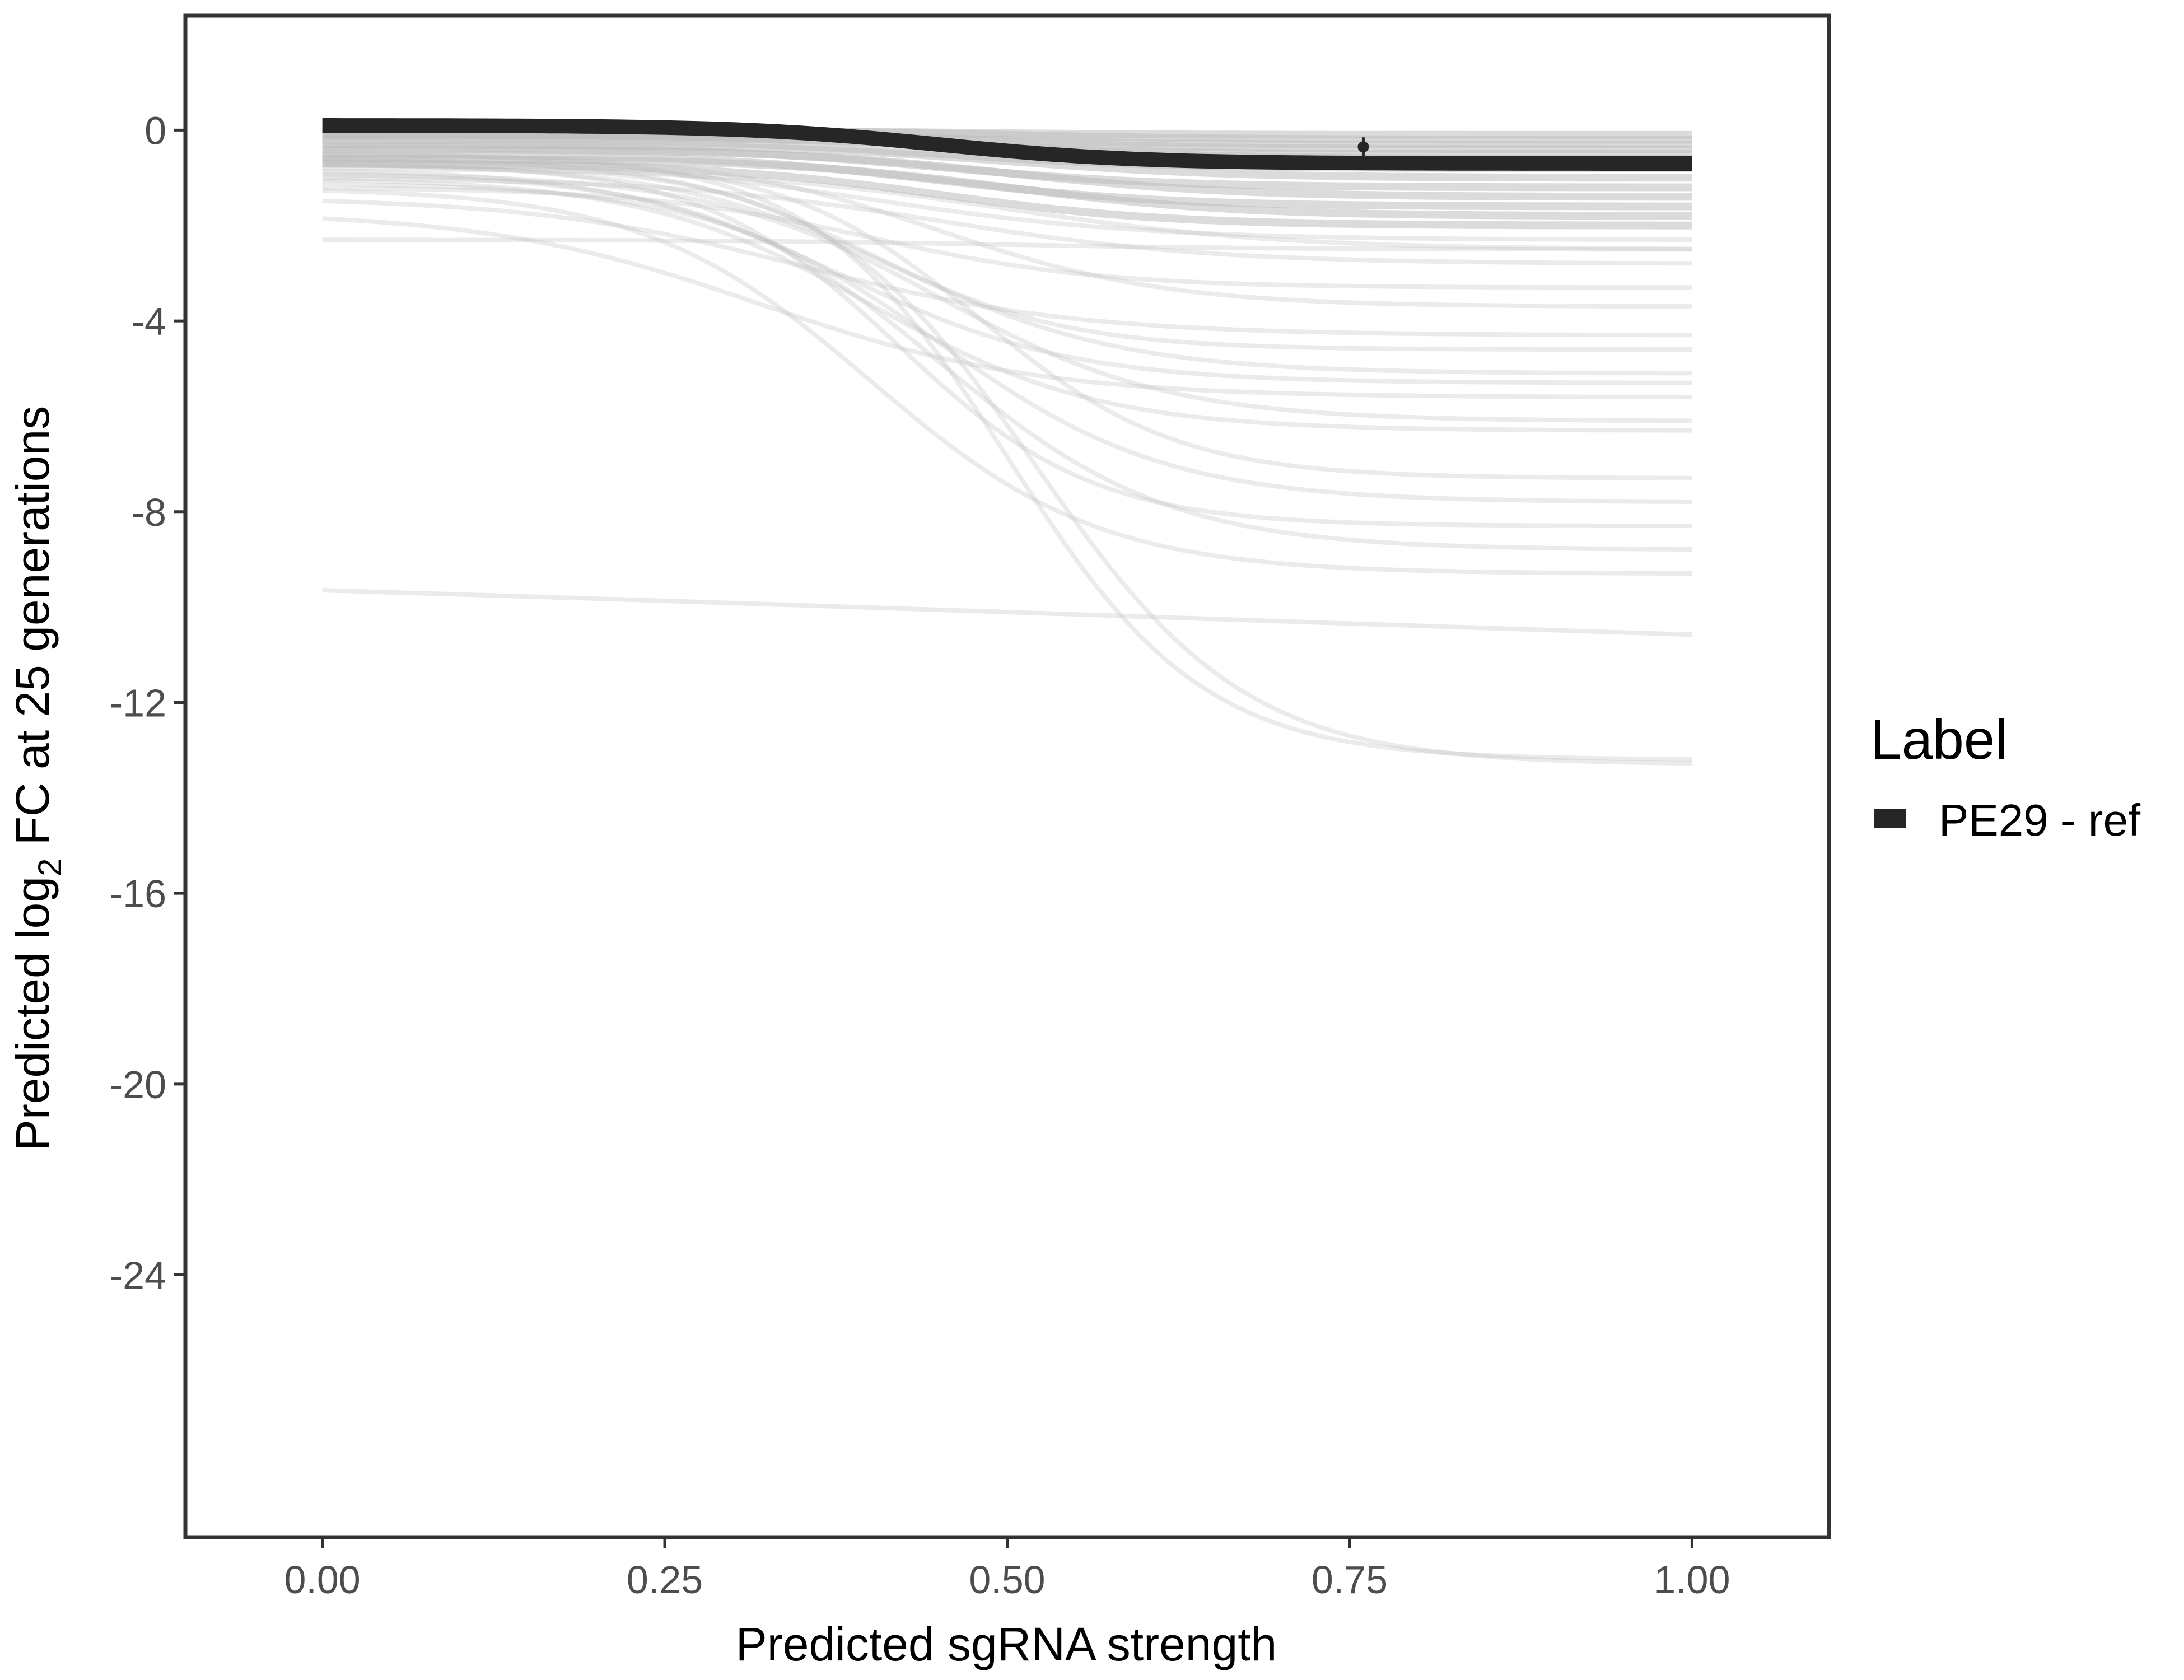 The image size is (2184, 1680). Describe the element at coordinates (2006, 777) in the screenshot. I see `legend: Label PE29 - ref` at that location.